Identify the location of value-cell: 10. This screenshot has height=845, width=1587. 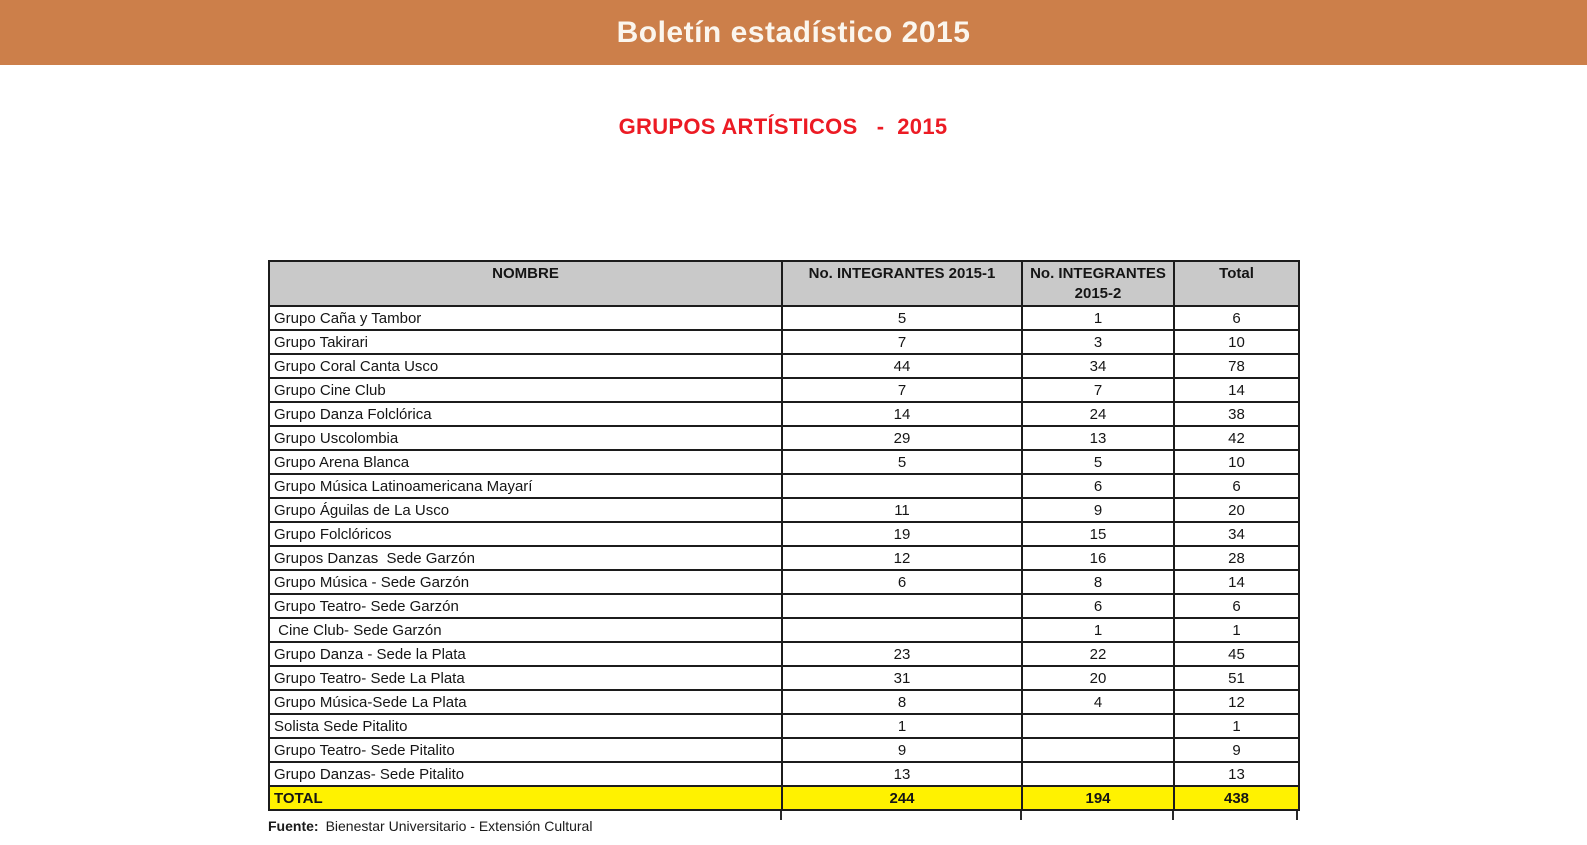
(1236, 462).